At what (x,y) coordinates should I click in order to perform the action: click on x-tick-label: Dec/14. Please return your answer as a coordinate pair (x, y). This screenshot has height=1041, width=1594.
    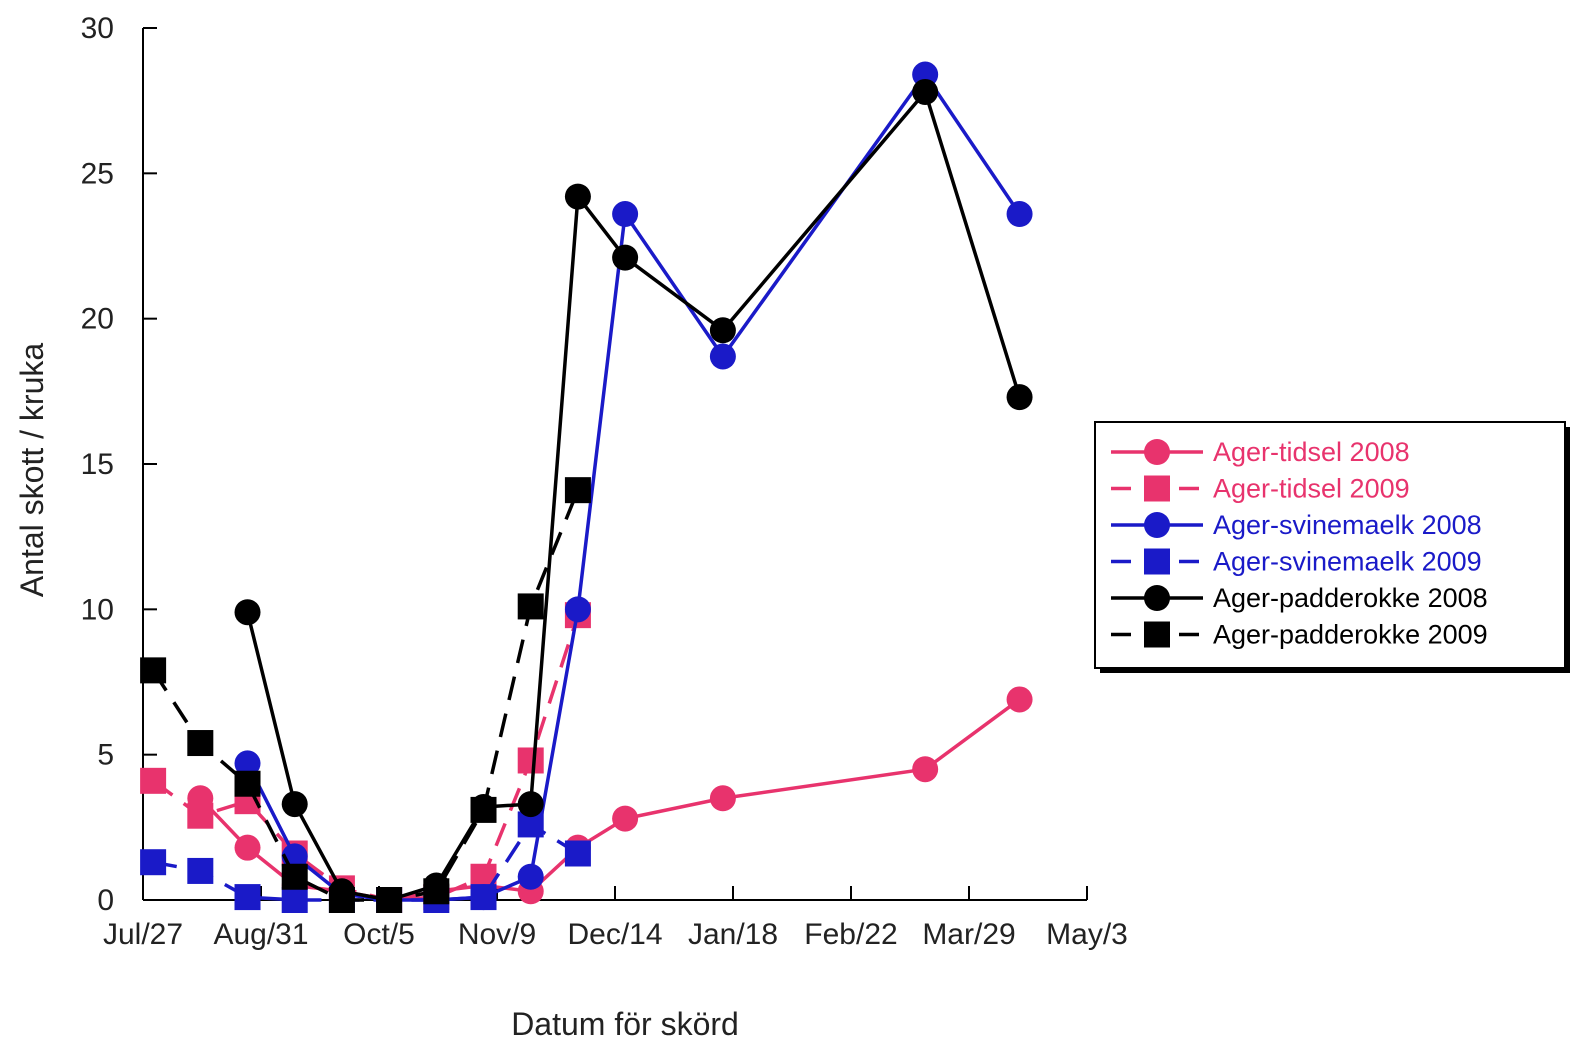
    Looking at the image, I should click on (614, 934).